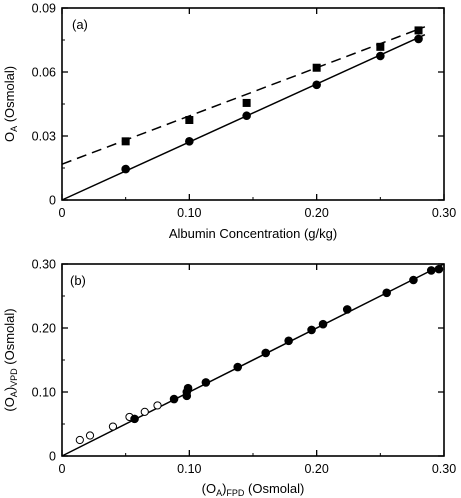  What do you see at coordinates (44, 329) in the screenshot?
I see `y-tick-label-b-2: 0.20` at bounding box center [44, 329].